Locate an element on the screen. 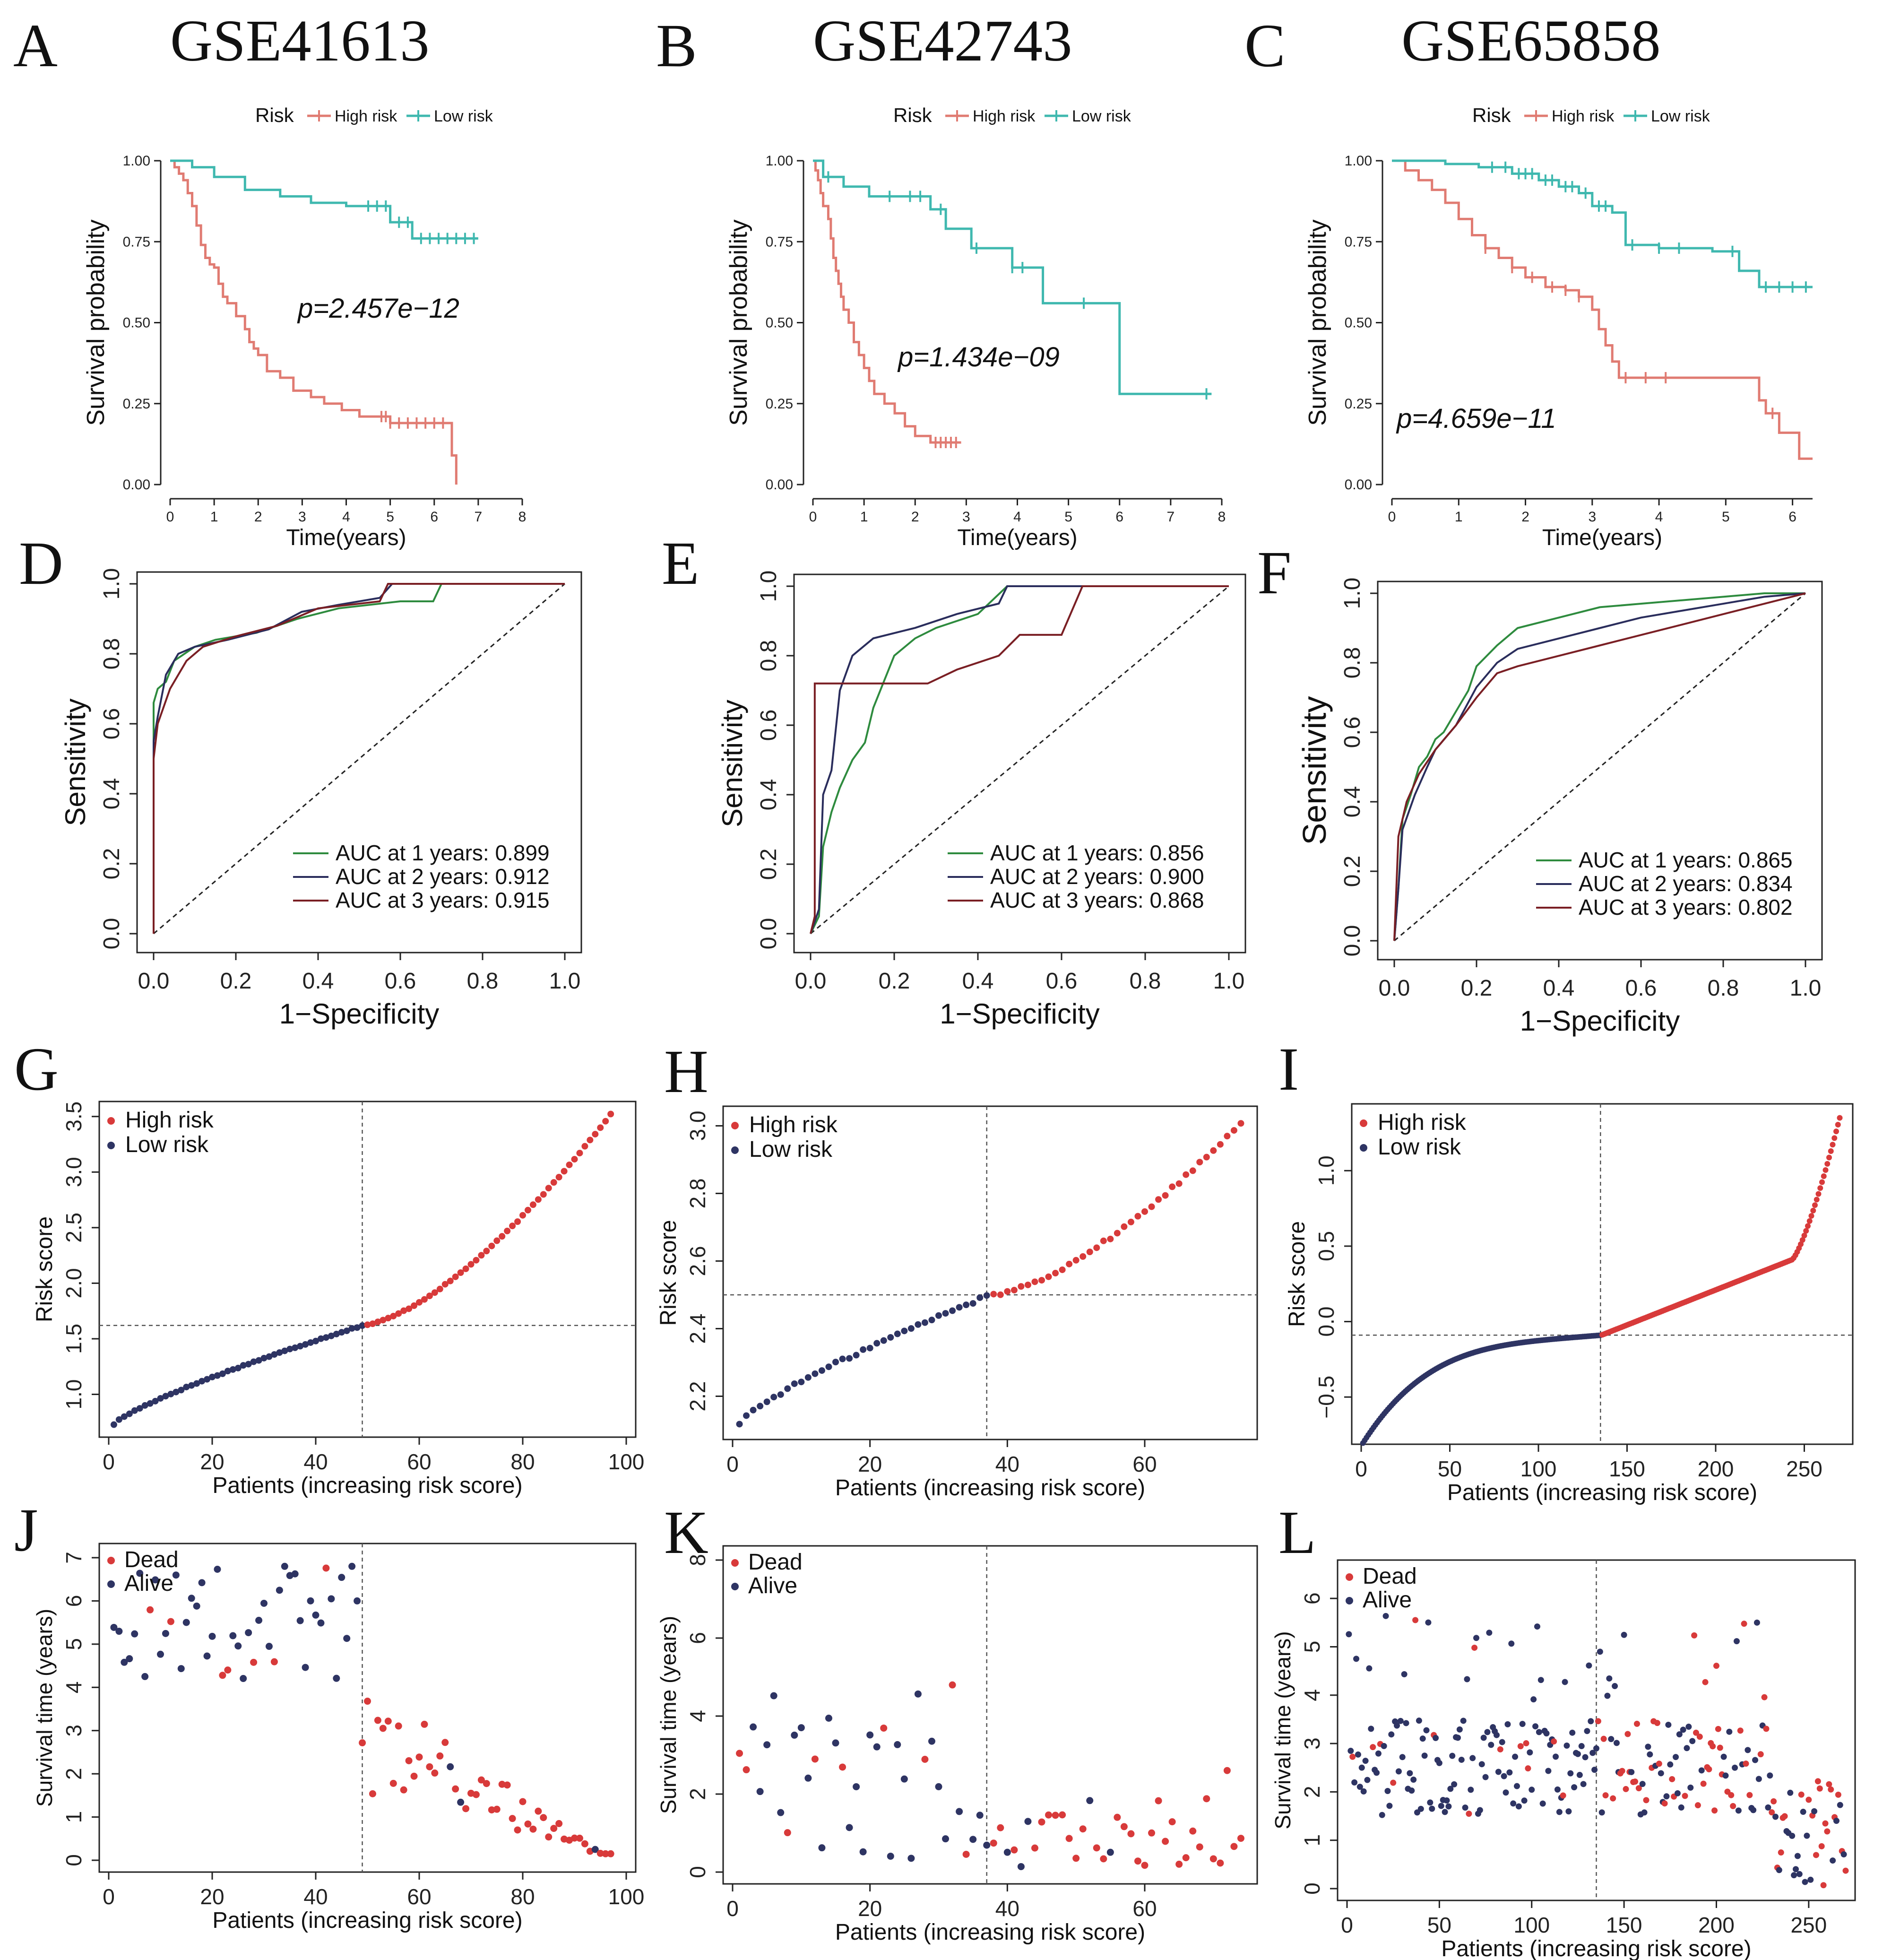 The height and width of the screenshot is (1960, 1900). legend-label: AUC at 2 years: 0.834 is located at coordinates (1686, 884).